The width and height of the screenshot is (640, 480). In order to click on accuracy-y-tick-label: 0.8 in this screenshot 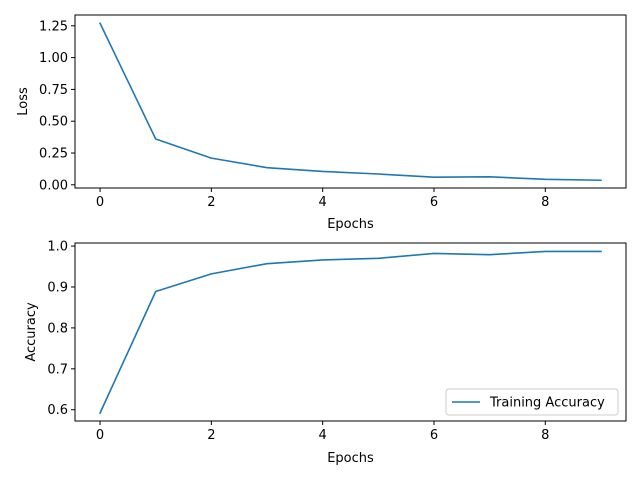, I will do `click(57, 328)`.